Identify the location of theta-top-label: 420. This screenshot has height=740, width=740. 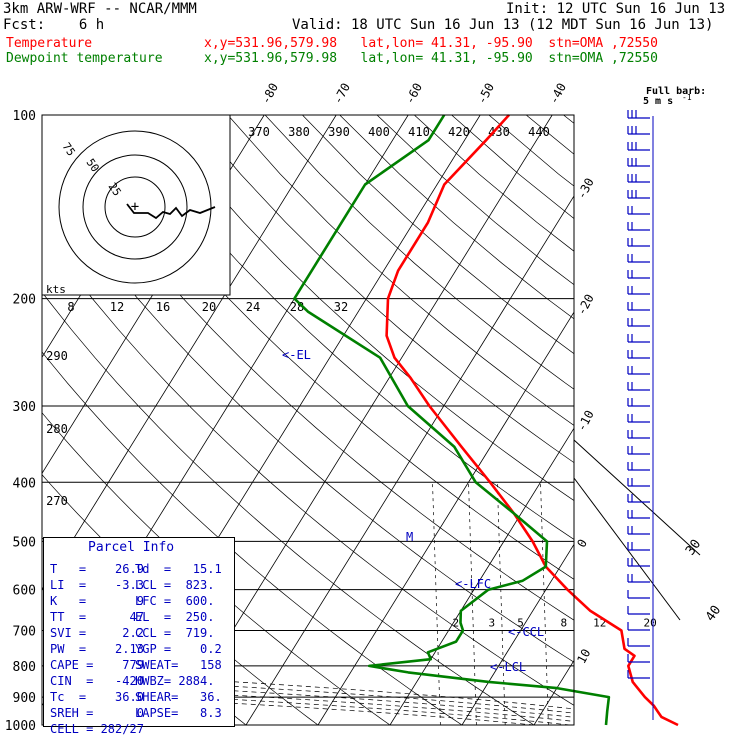
(459, 132).